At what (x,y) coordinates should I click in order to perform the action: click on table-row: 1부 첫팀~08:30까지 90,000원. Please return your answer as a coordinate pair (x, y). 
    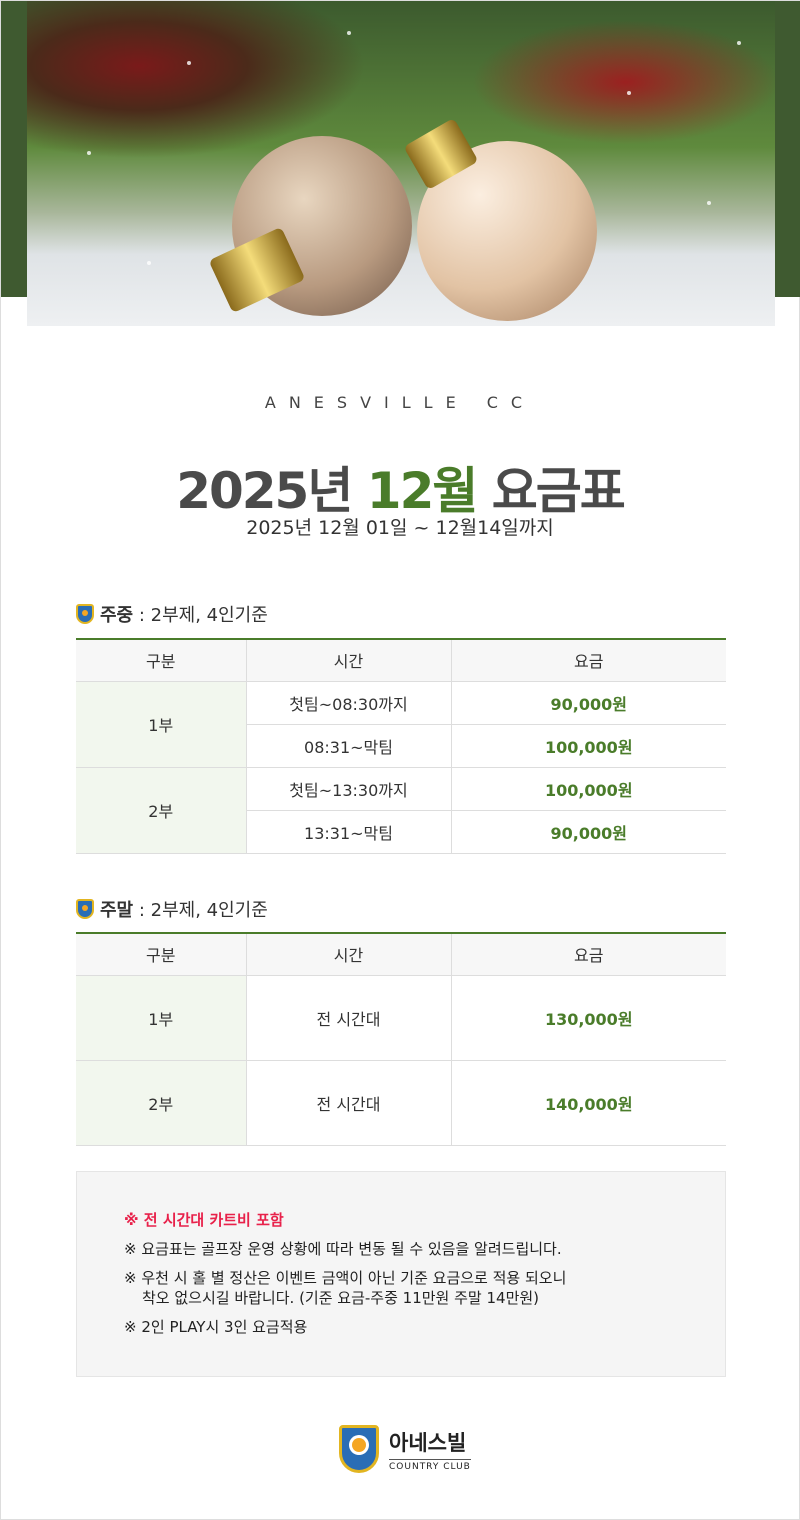
    Looking at the image, I should click on (401, 724).